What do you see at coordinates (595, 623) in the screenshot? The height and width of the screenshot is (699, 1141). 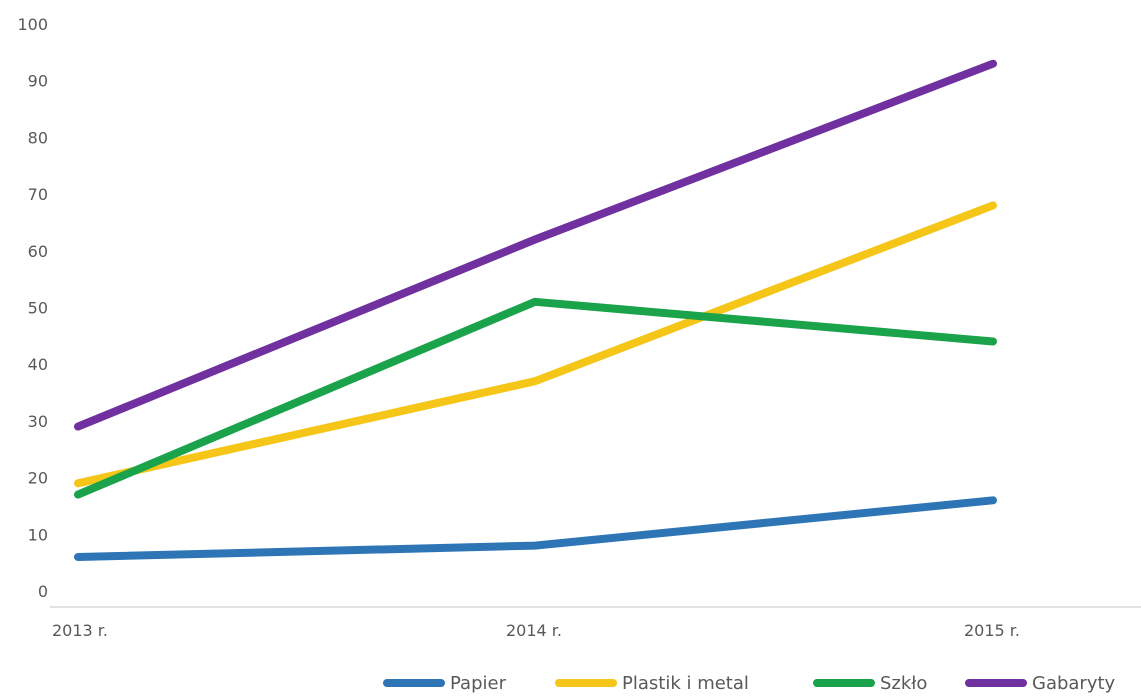 I see `x-axis: 2013 r. 2014 r. 2015 r.` at bounding box center [595, 623].